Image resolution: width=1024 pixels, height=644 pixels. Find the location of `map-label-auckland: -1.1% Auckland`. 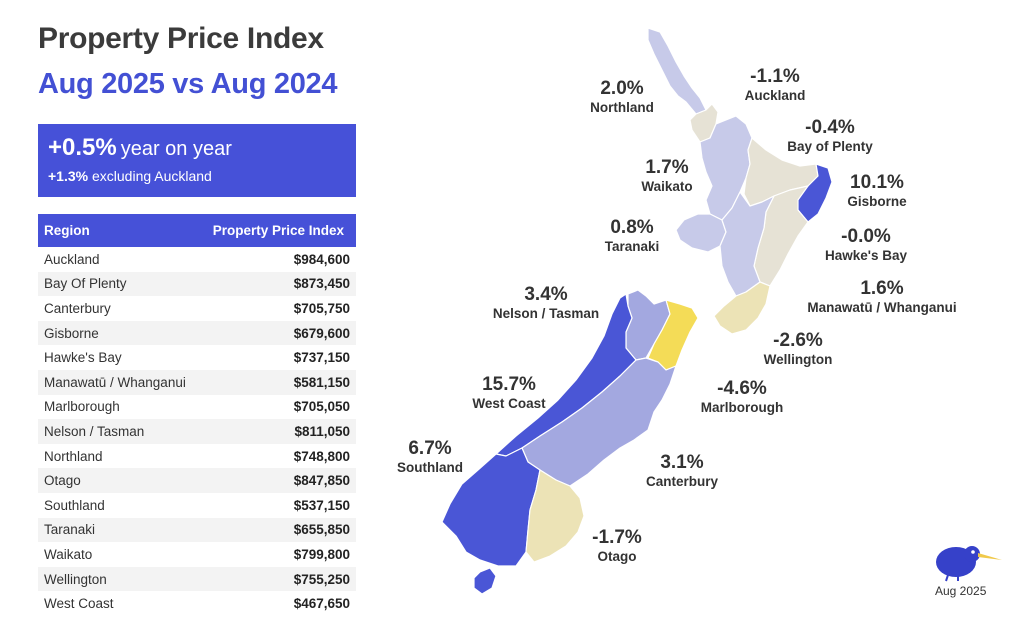

map-label-auckland: -1.1% Auckland is located at coordinates (775, 85).